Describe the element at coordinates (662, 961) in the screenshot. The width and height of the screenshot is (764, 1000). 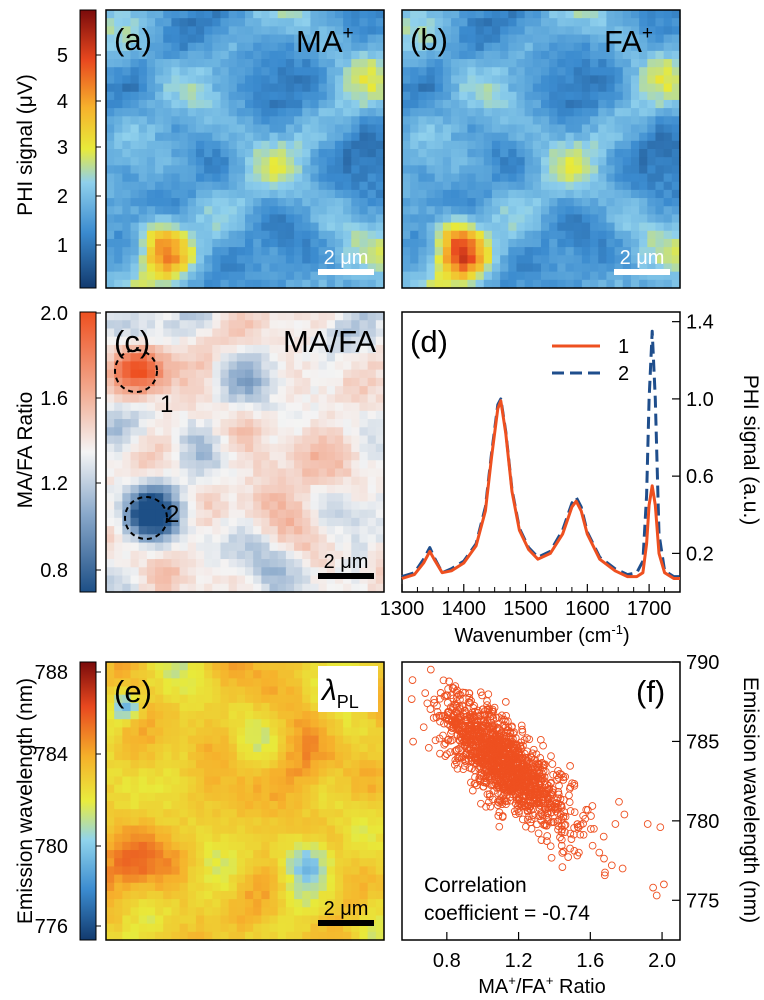
I see `scatter-xtick-2.0: 2.0` at that location.